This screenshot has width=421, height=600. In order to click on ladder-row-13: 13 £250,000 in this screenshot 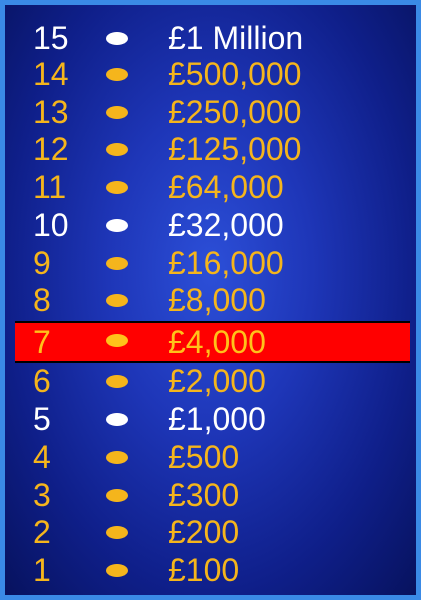, I will do `click(210, 112)`.